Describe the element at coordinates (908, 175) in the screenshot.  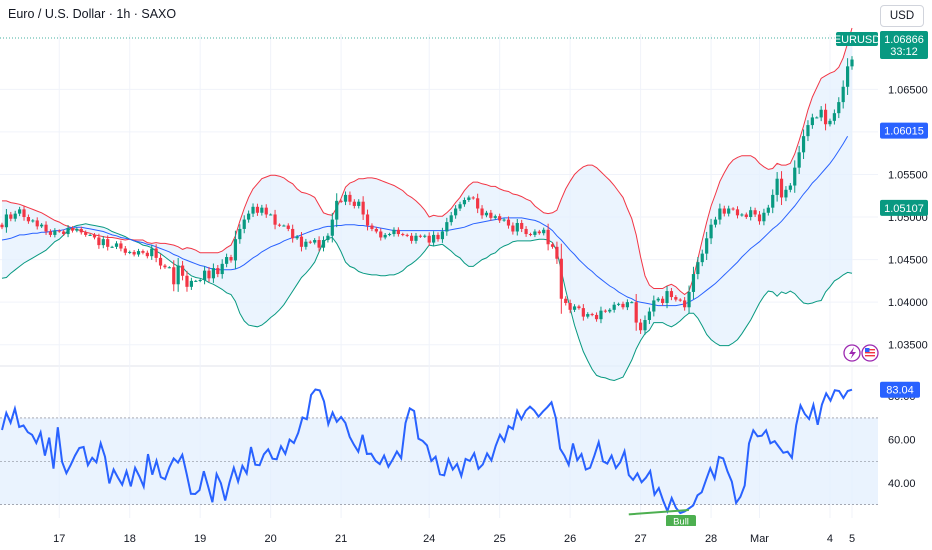
I see `price-tick-label: 1.05500` at that location.